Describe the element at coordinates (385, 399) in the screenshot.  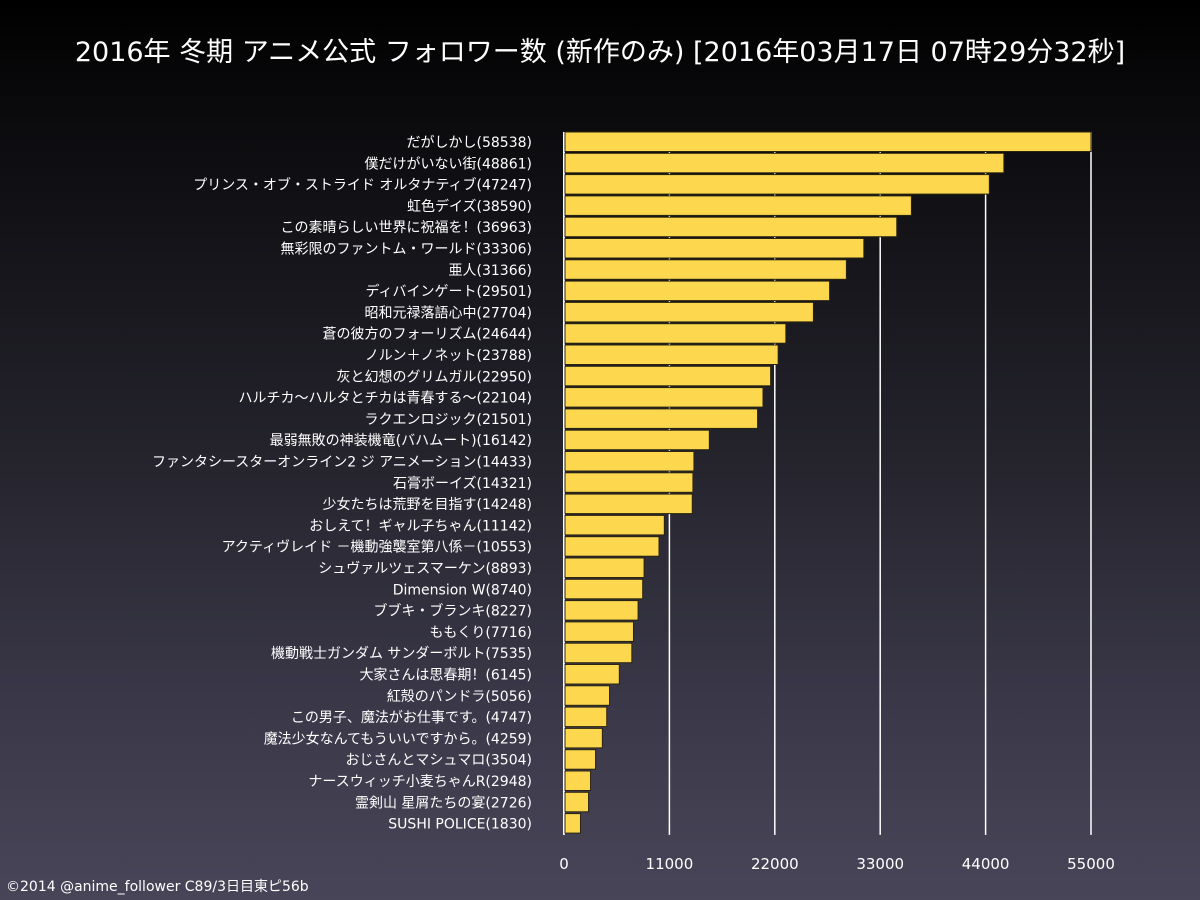
I see `category-label: ハルチカ～ハルタとチカは青春する～(22104)` at that location.